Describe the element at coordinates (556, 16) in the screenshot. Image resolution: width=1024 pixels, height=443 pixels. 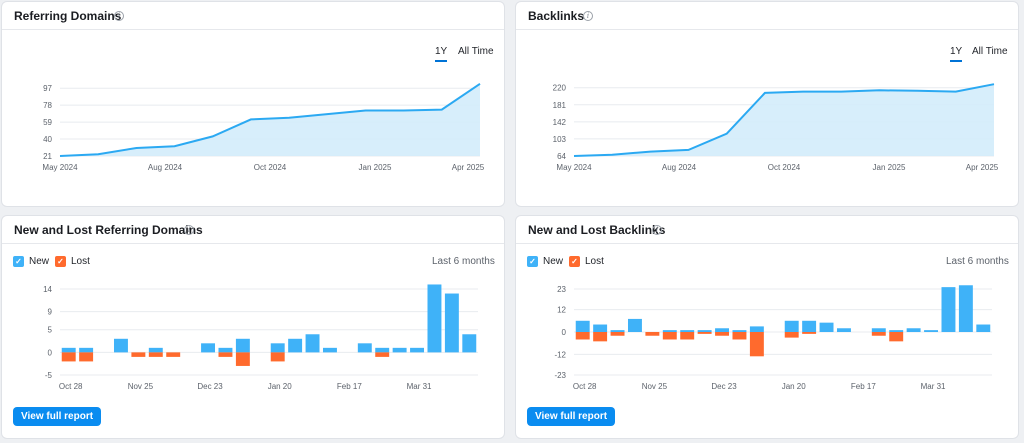
I see `card-title: Backlinks` at that location.